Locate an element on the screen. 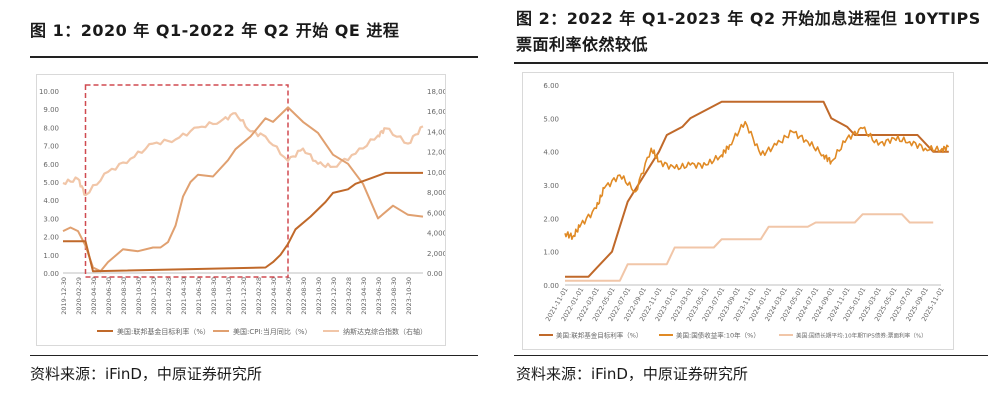  x-tick-label: 2023-04-30 is located at coordinates (364, 296).